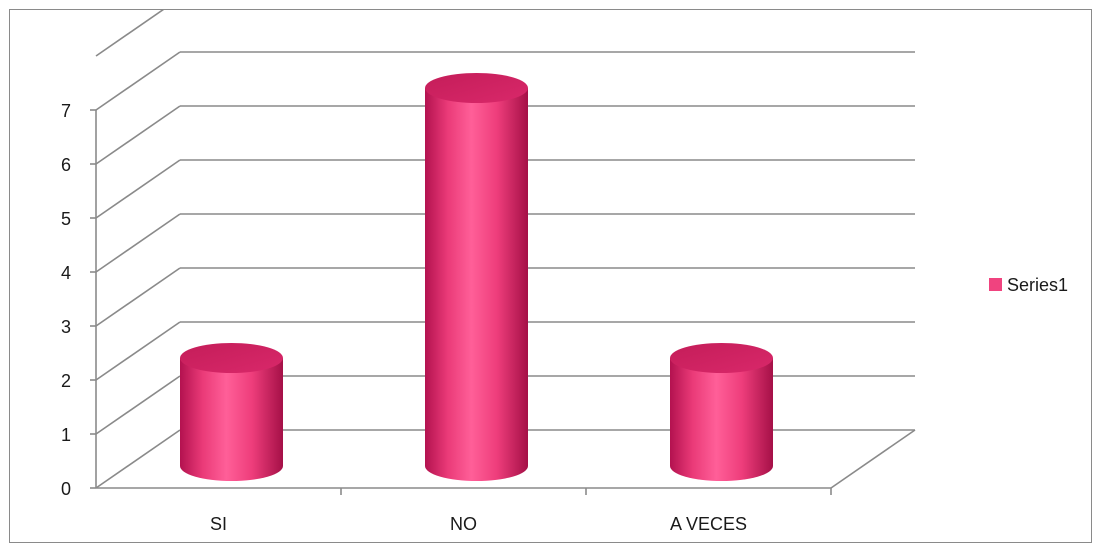 This screenshot has height=552, width=1101. What do you see at coordinates (66, 489) in the screenshot?
I see `y-tick-label: 0` at bounding box center [66, 489].